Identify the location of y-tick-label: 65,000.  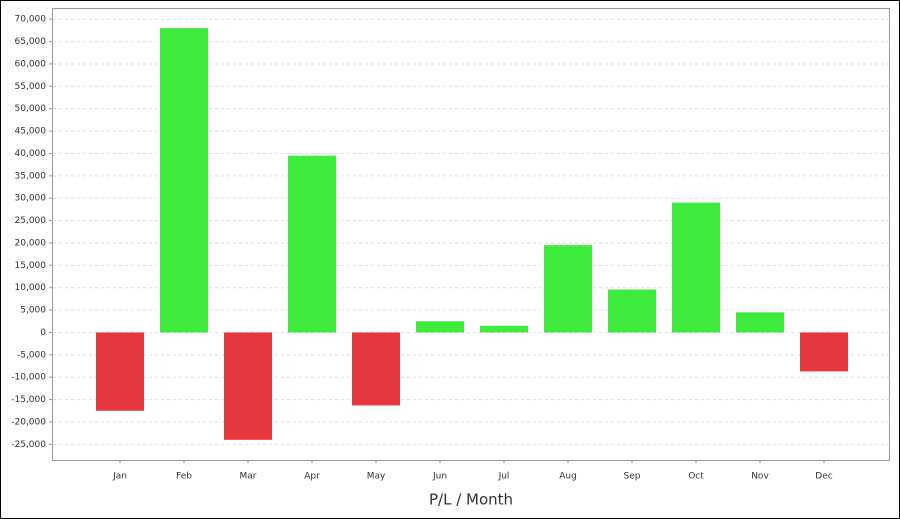
(31, 42).